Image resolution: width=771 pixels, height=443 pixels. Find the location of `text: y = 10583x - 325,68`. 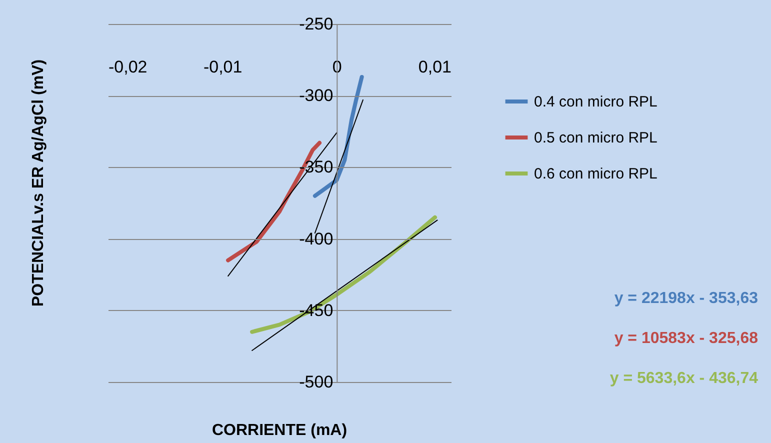

text: y = 10583x - 325,68 is located at coordinates (686, 338).